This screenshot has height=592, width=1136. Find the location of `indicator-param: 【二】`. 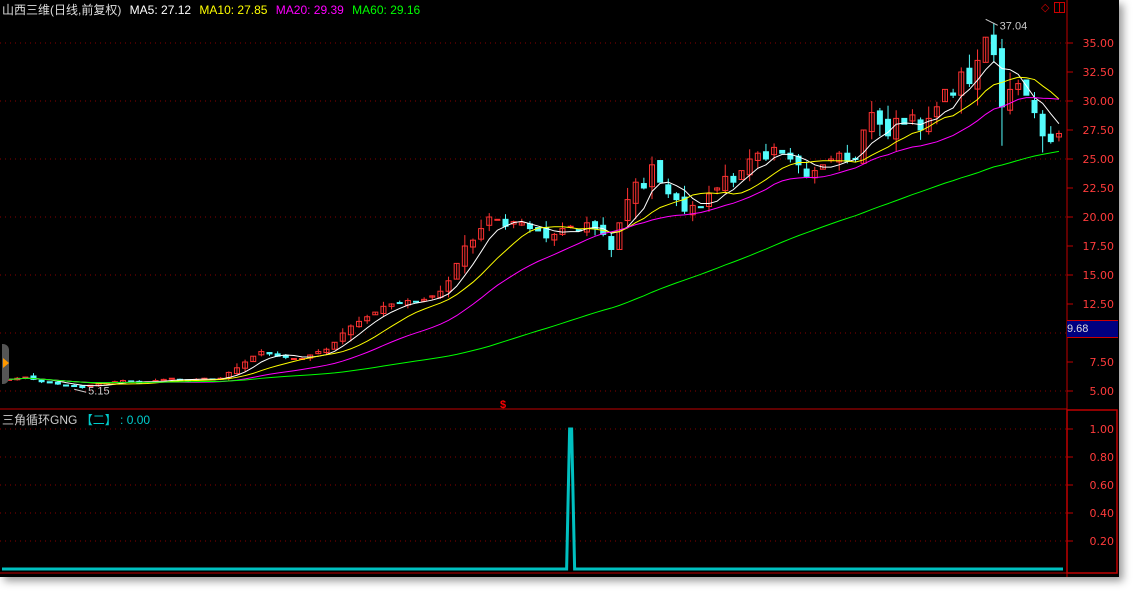

indicator-param: 【二】 is located at coordinates (98, 420).